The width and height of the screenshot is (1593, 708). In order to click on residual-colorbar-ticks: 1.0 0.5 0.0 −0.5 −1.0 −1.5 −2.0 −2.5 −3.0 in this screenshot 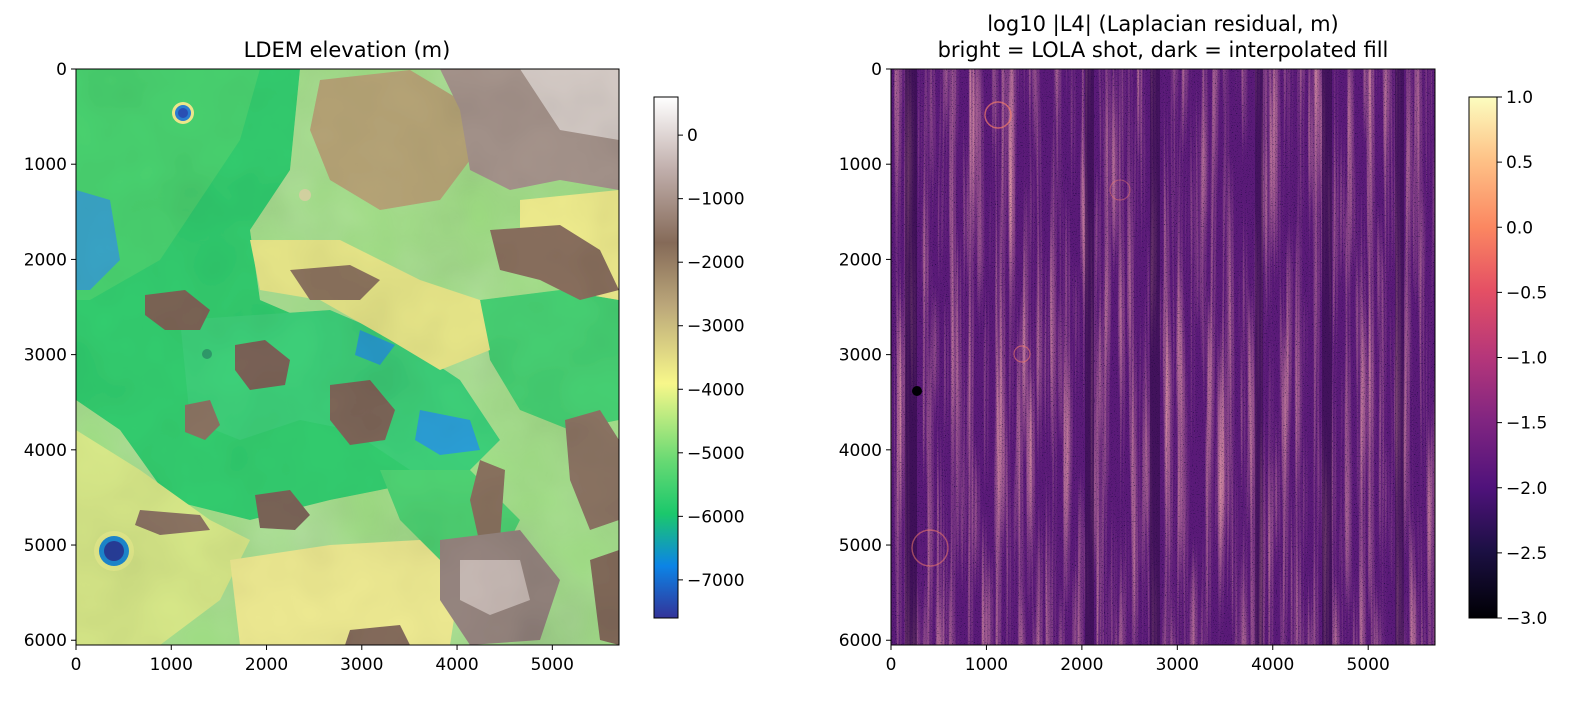, I will do `click(1522, 358)`.